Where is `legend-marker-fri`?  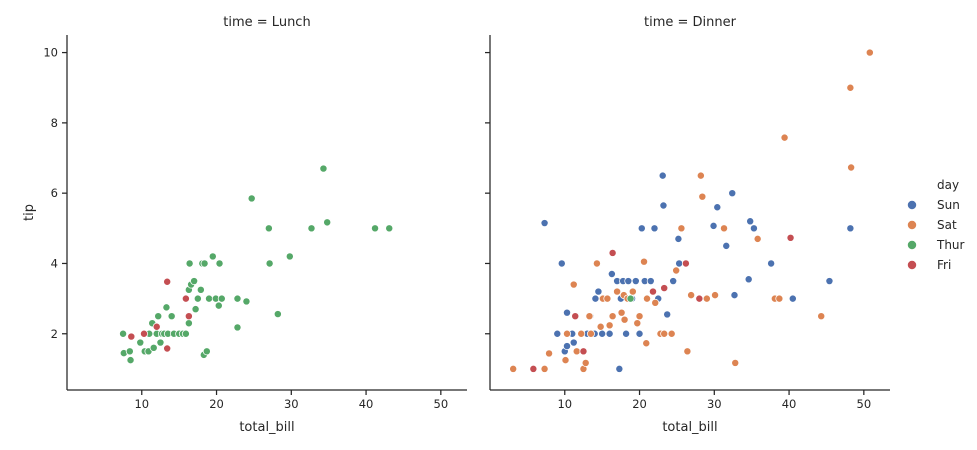
legend-marker-fri is located at coordinates (912, 265).